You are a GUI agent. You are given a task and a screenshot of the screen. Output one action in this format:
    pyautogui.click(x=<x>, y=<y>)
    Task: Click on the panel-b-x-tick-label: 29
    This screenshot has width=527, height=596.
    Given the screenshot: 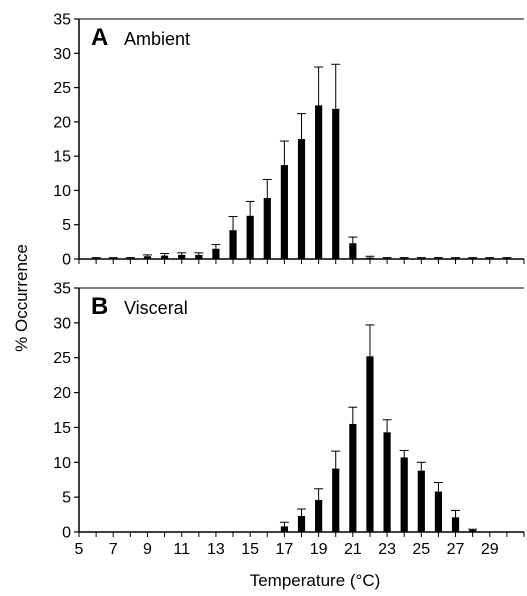 What is the action you would take?
    pyautogui.click(x=490, y=549)
    